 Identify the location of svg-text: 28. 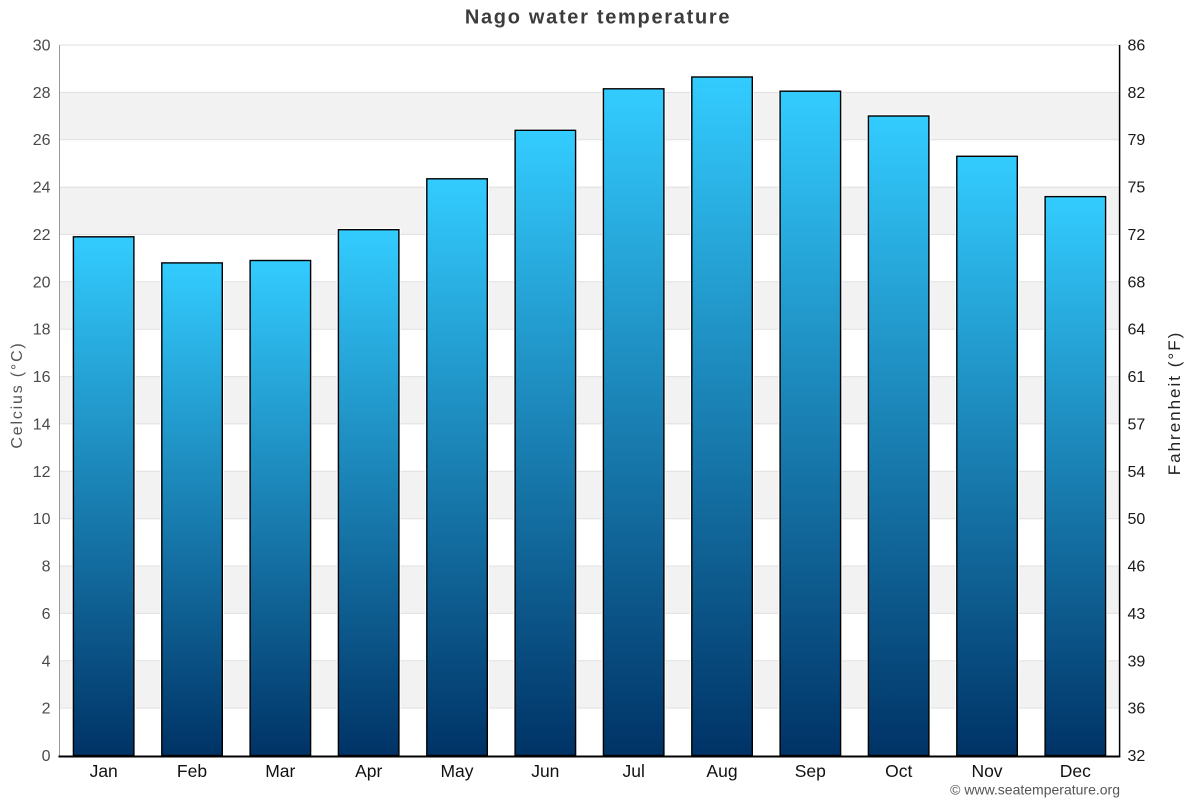
(42, 93).